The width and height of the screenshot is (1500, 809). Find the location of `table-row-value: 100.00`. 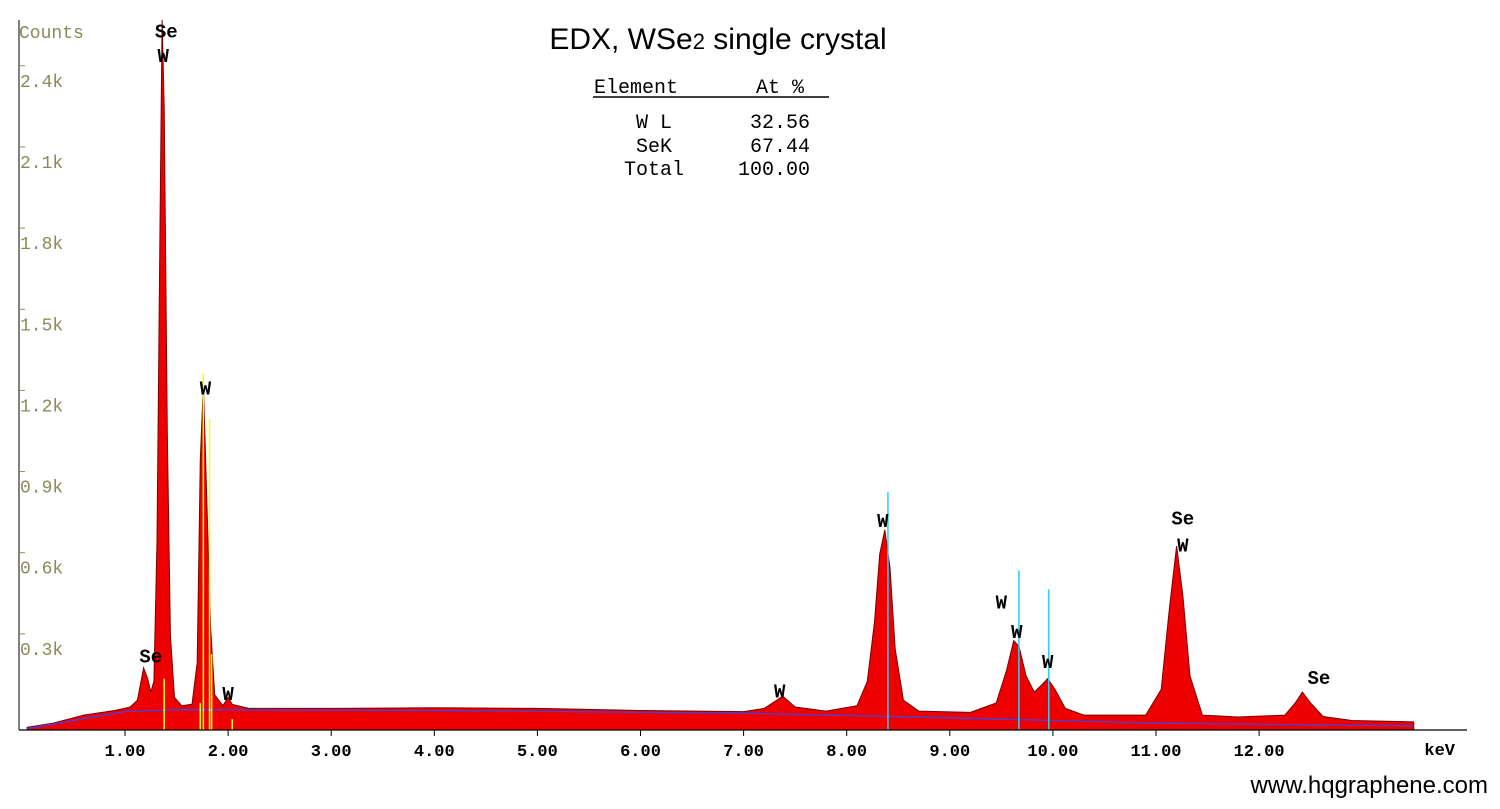

table-row-value: 100.00 is located at coordinates (774, 170).